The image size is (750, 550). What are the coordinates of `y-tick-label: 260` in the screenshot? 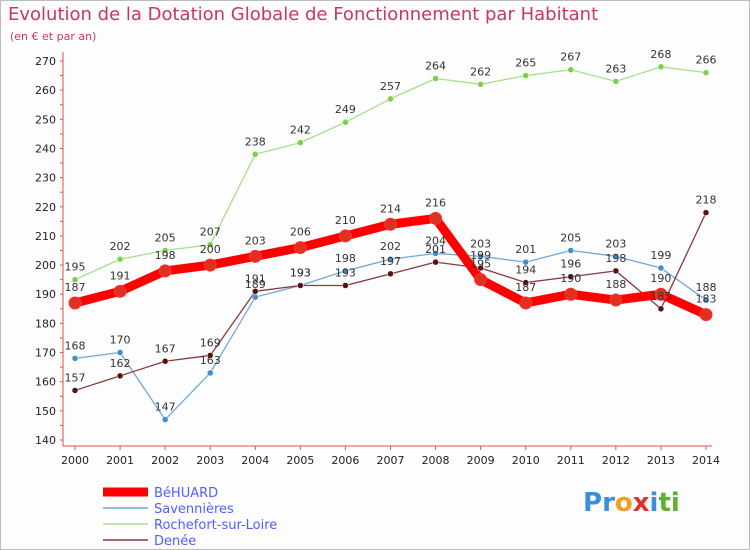 It's located at (45, 90).